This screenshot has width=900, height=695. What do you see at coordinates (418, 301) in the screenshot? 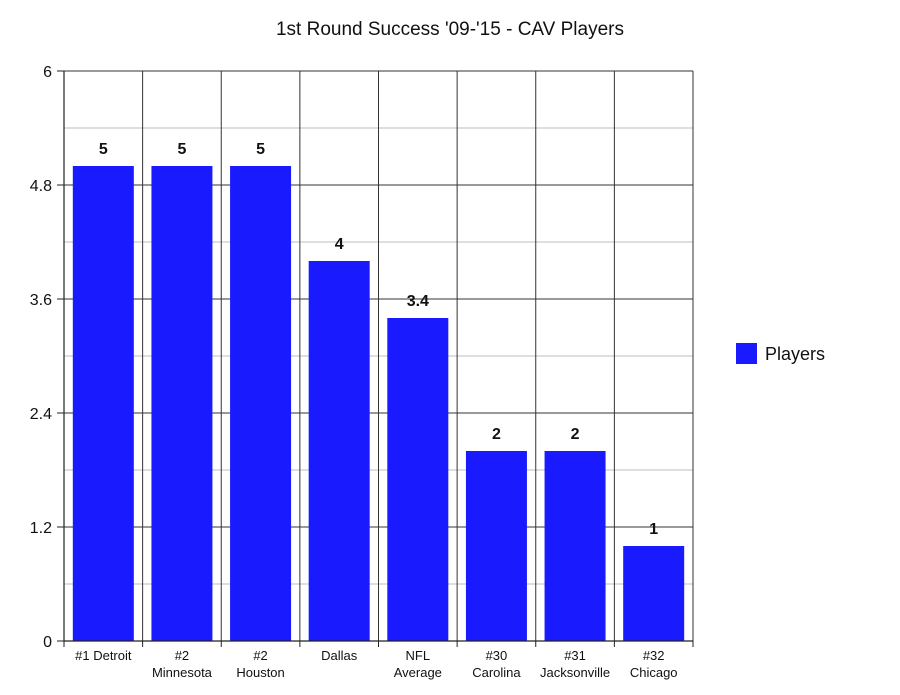
I see `data-label: 3.4` at bounding box center [418, 301].